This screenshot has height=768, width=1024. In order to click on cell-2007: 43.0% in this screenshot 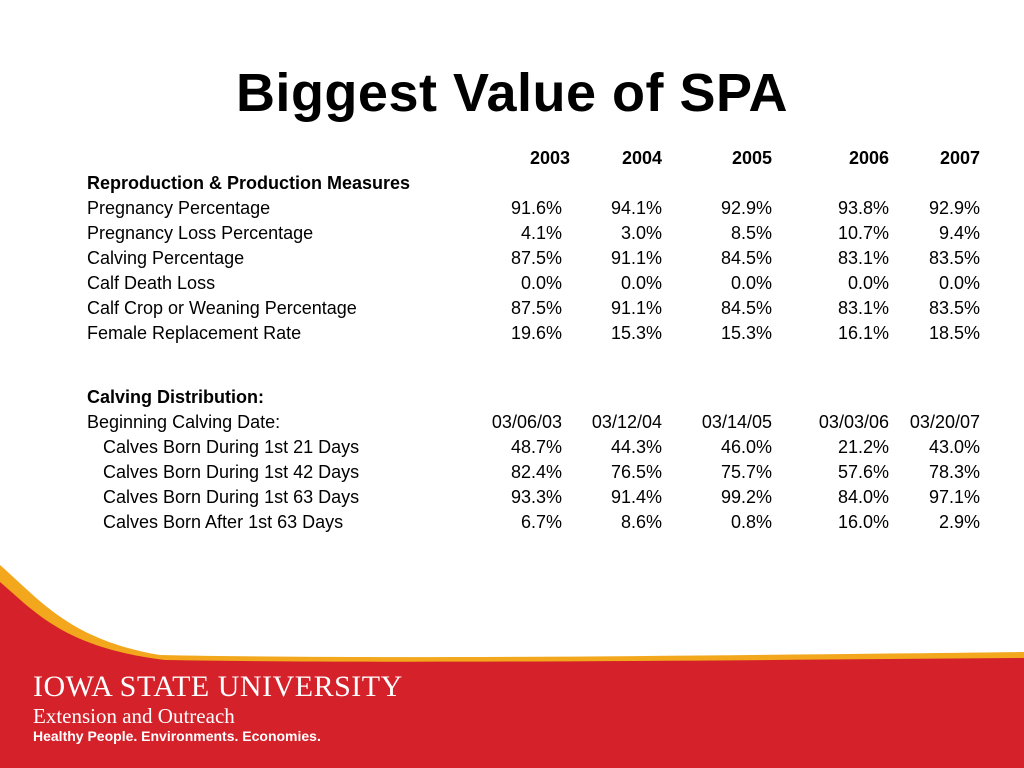, I will do `click(954, 447)`.